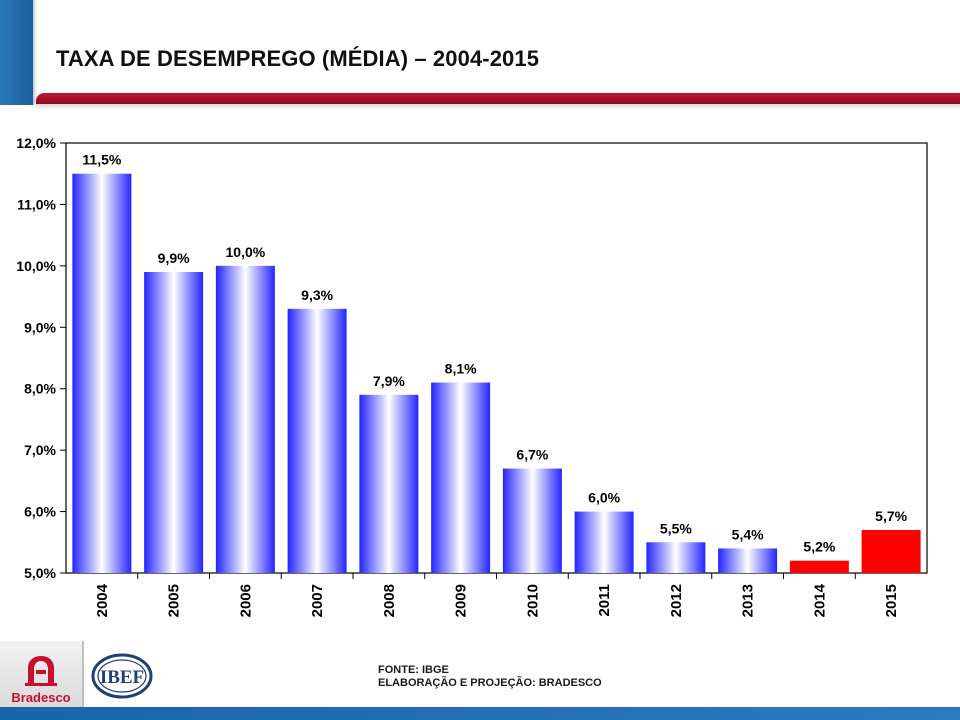 This screenshot has width=960, height=720. What do you see at coordinates (174, 600) in the screenshot?
I see `x-tick-label-2005: 2005` at bounding box center [174, 600].